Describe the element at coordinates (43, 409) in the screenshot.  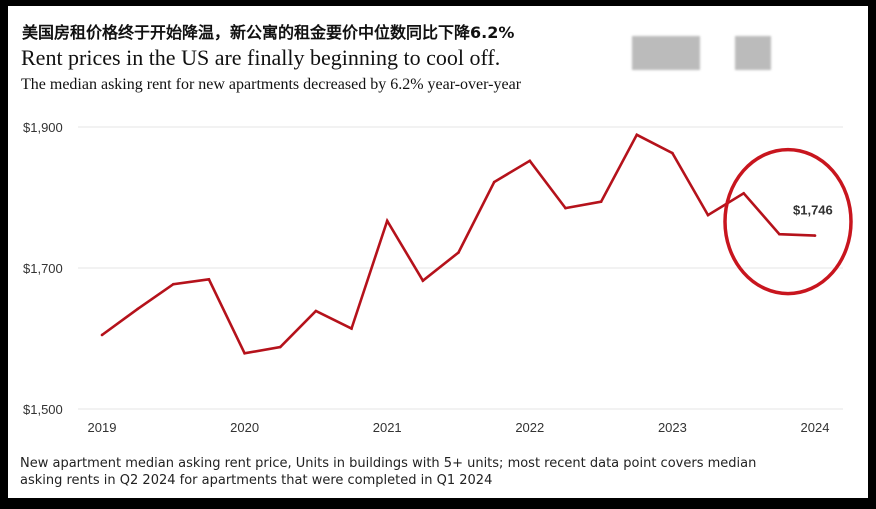
I see `y-tick-label: $1,500` at that location.